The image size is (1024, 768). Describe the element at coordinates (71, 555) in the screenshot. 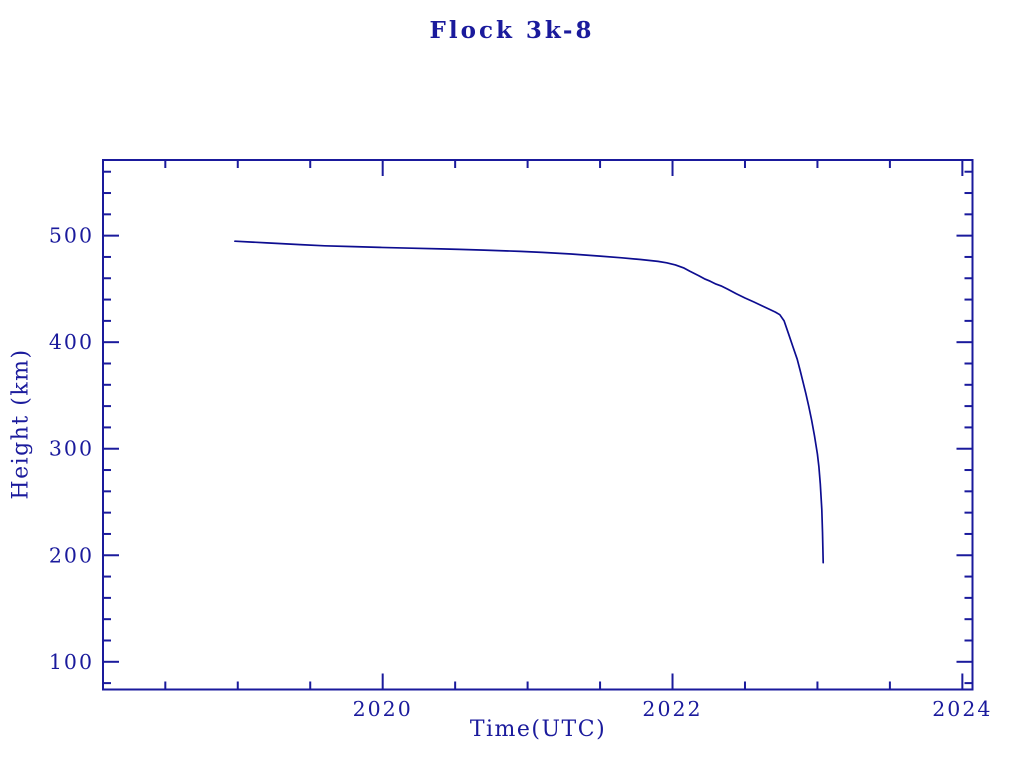

I see `y-tick-label: 200` at that location.